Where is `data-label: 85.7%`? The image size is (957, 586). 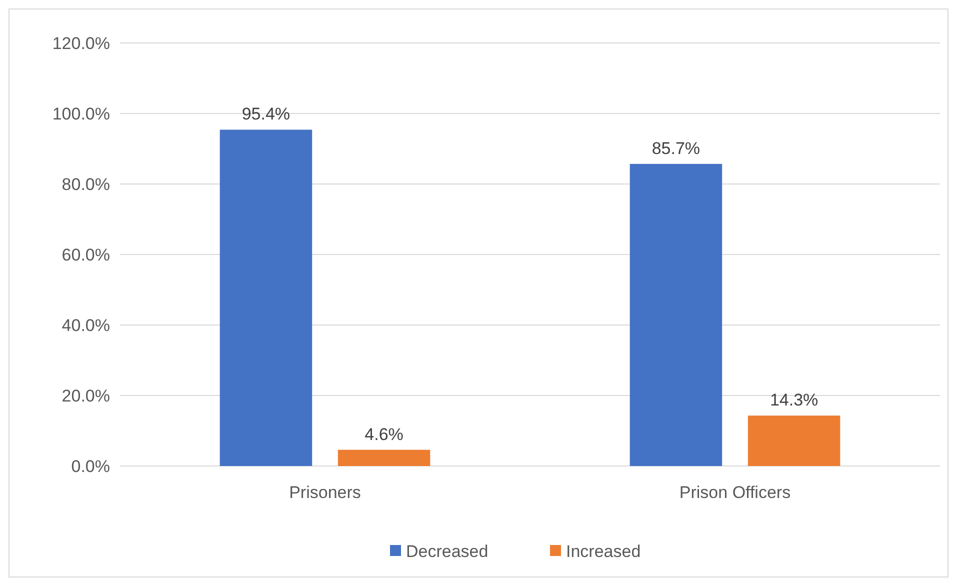
data-label: 85.7% is located at coordinates (676, 148).